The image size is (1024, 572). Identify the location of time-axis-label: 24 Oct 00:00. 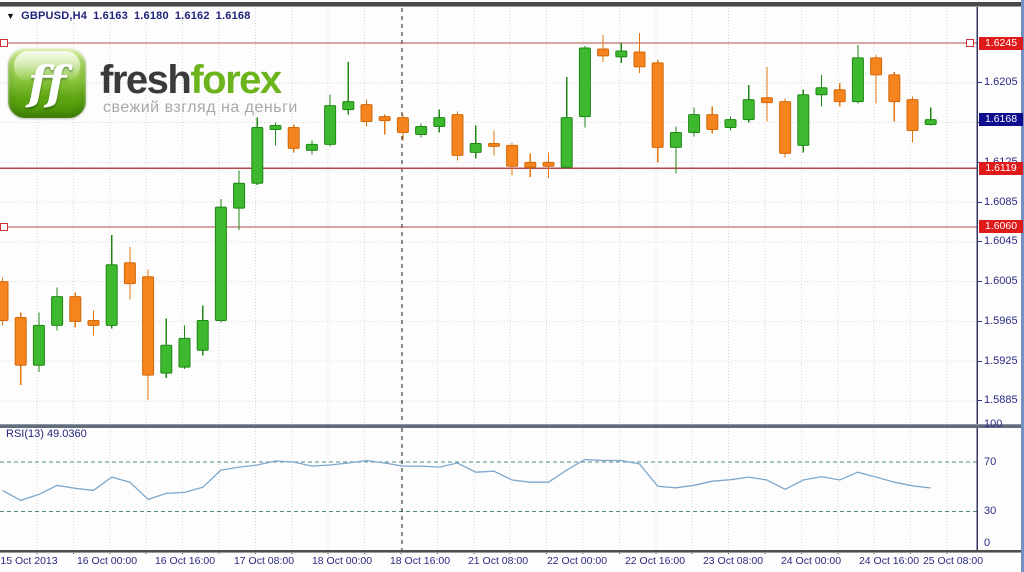
(811, 561).